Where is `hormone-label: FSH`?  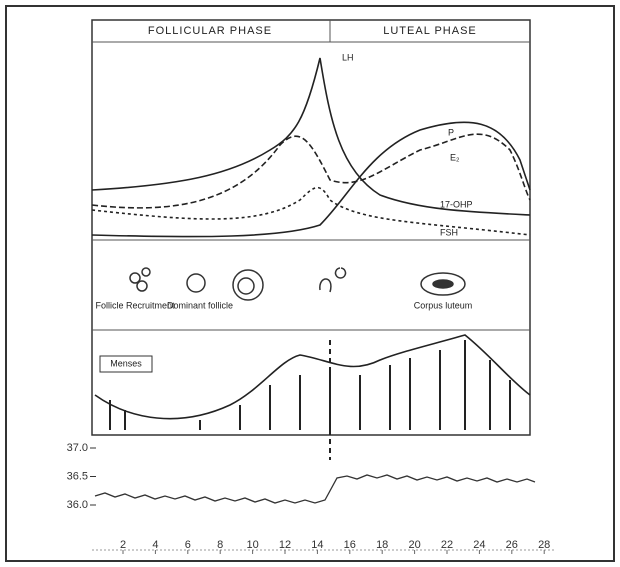
hormone-label: FSH is located at coordinates (449, 232).